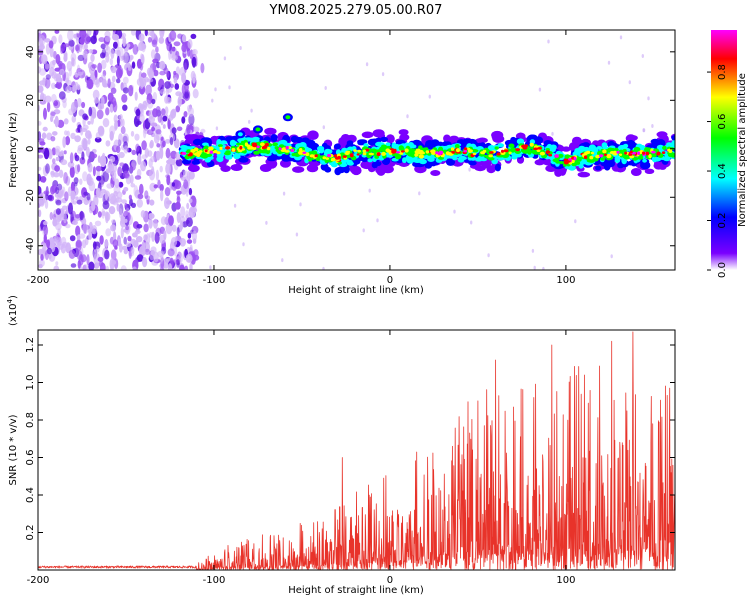 This screenshot has width=750, height=600. I want to click on x-tick-label: 100, so click(565, 580).